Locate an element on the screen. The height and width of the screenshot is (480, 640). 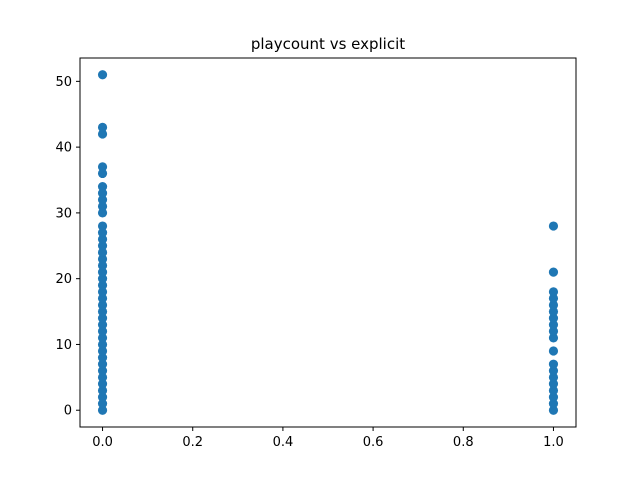
y-axis: 0 10 20 30 40 50 is located at coordinates (67, 247).